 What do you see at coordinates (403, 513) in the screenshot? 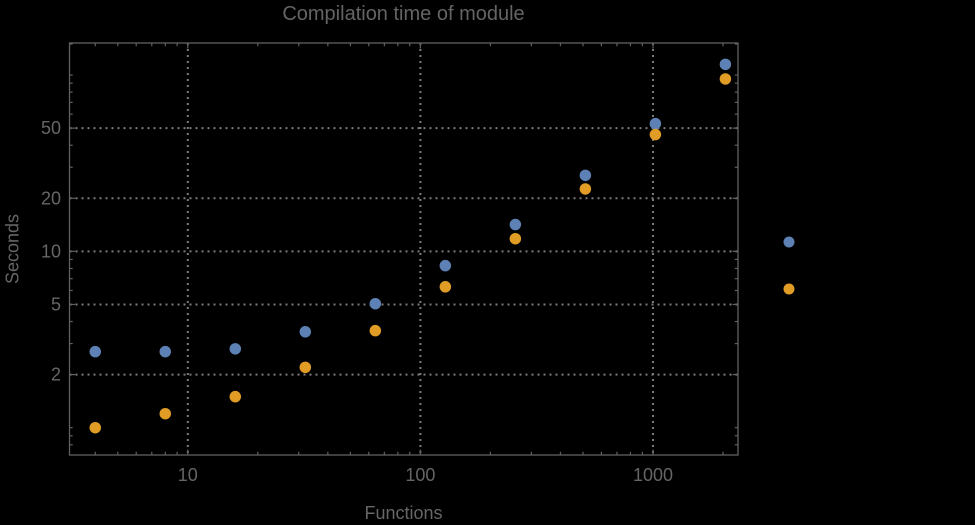
I see `x-axis-label: Functions` at bounding box center [403, 513].